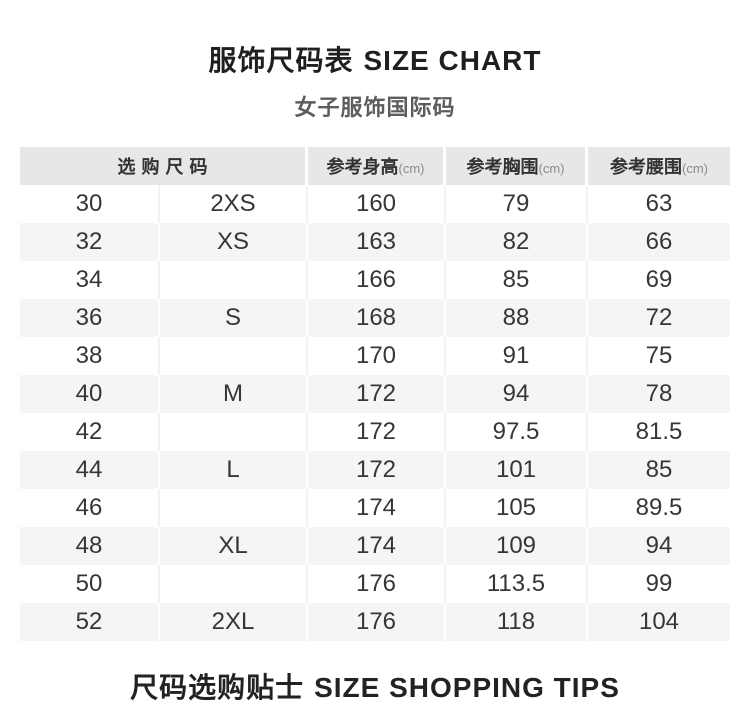  What do you see at coordinates (659, 204) in the screenshot?
I see `cell-waist: 63` at bounding box center [659, 204].